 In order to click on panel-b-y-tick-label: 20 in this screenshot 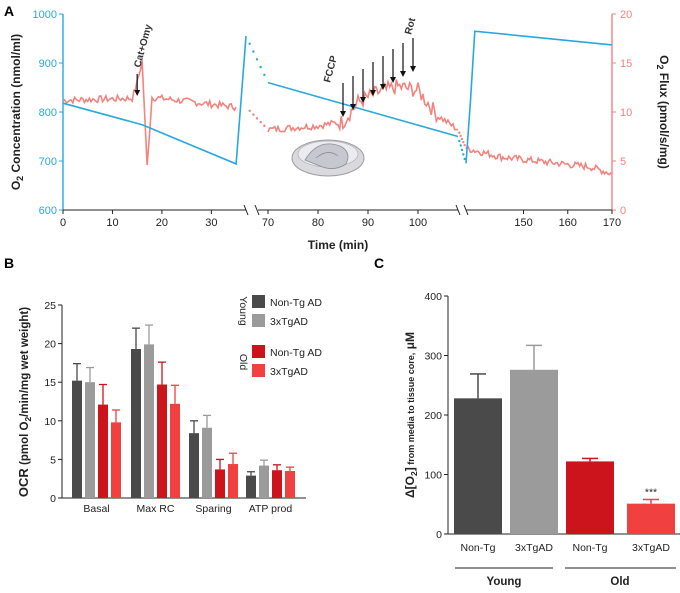, I will do `click(50, 345)`.